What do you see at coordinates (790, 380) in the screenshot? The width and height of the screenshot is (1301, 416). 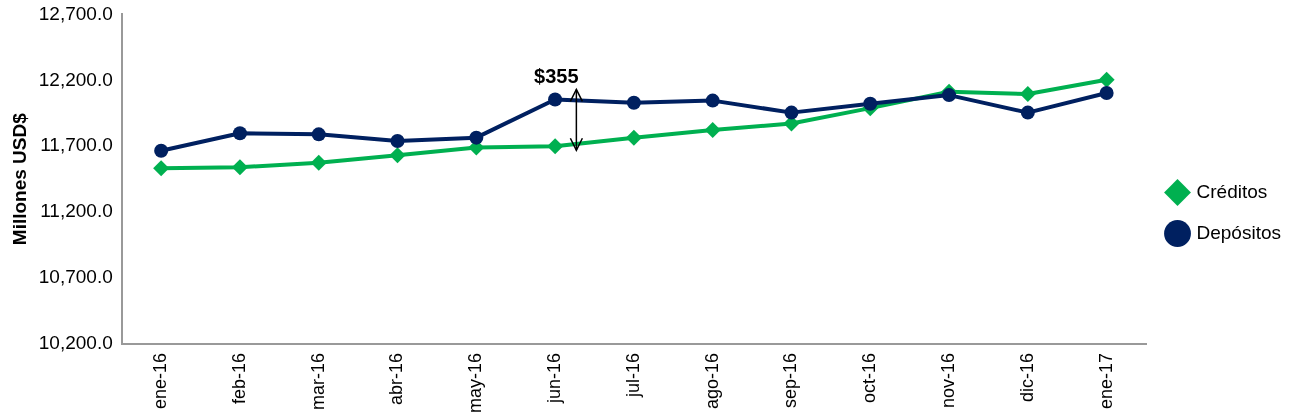 I see `x-tick-label: sep-16` at bounding box center [790, 380].